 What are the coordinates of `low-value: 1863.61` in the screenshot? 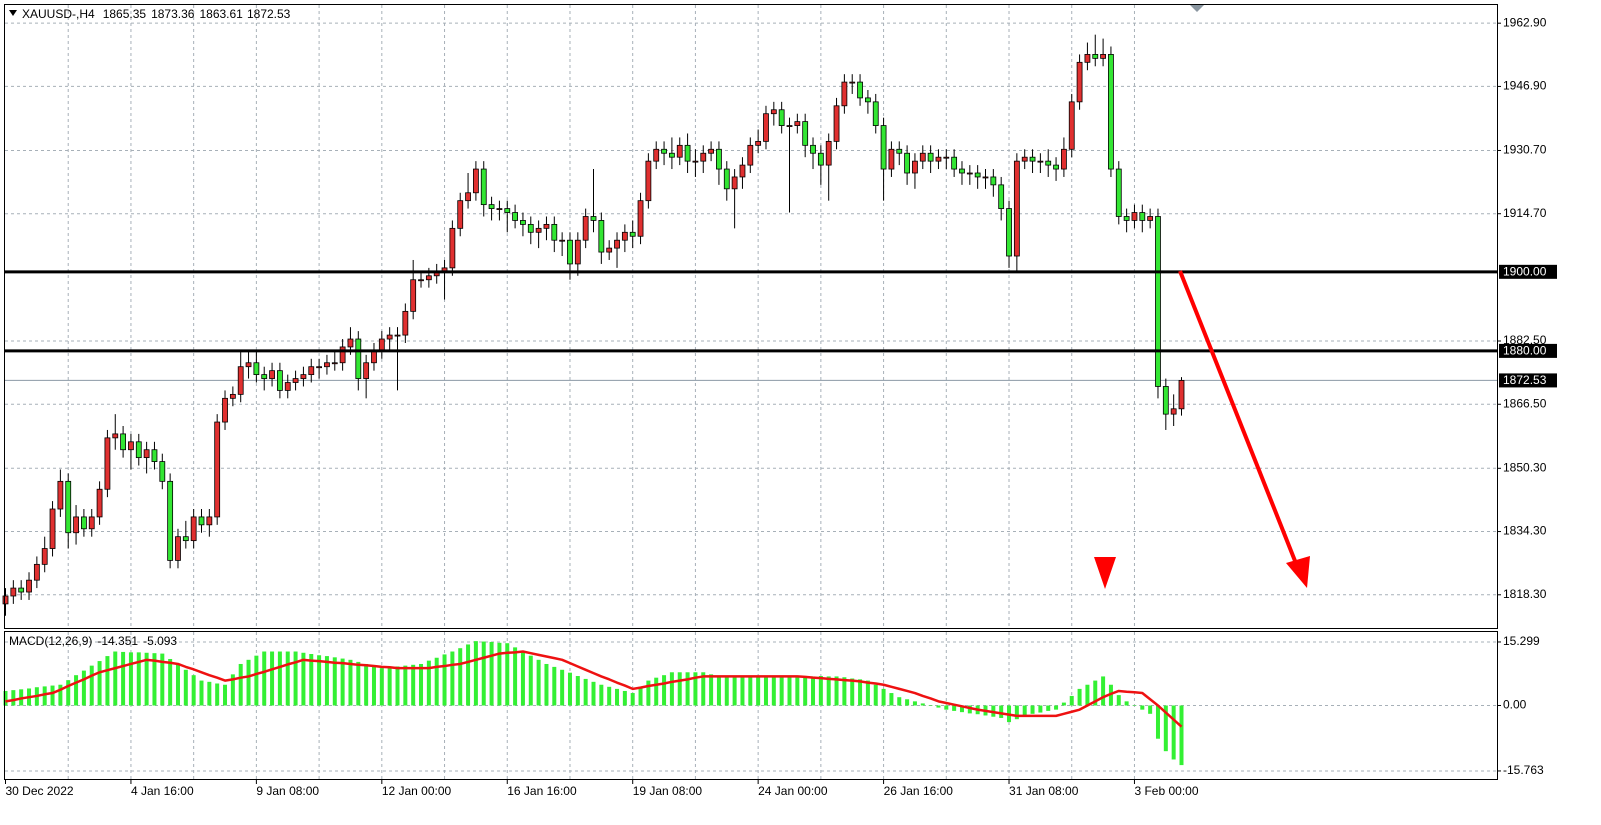 It's located at (221, 14).